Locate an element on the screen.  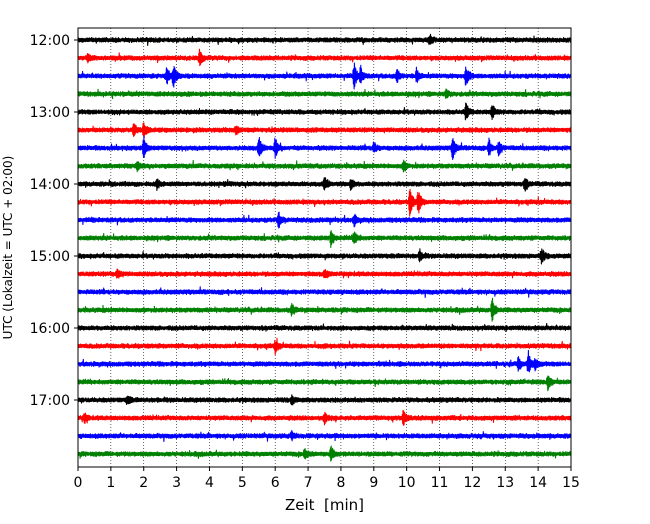
x-tick-label: 4 is located at coordinates (209, 483).